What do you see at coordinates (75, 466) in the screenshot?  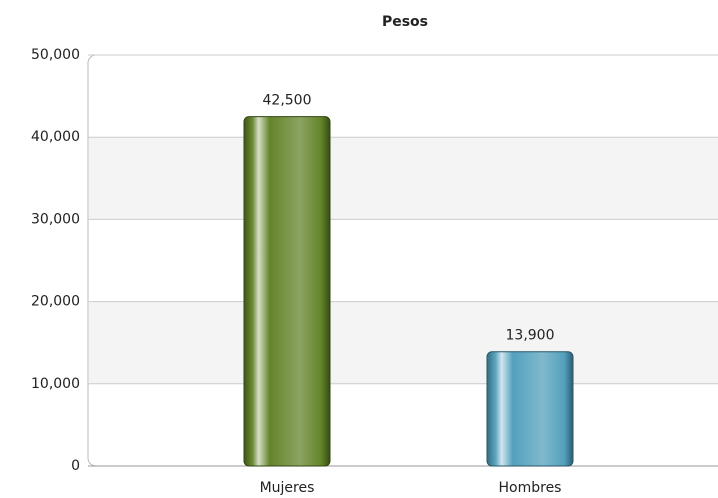 I see `y-tick-label: 0` at bounding box center [75, 466].